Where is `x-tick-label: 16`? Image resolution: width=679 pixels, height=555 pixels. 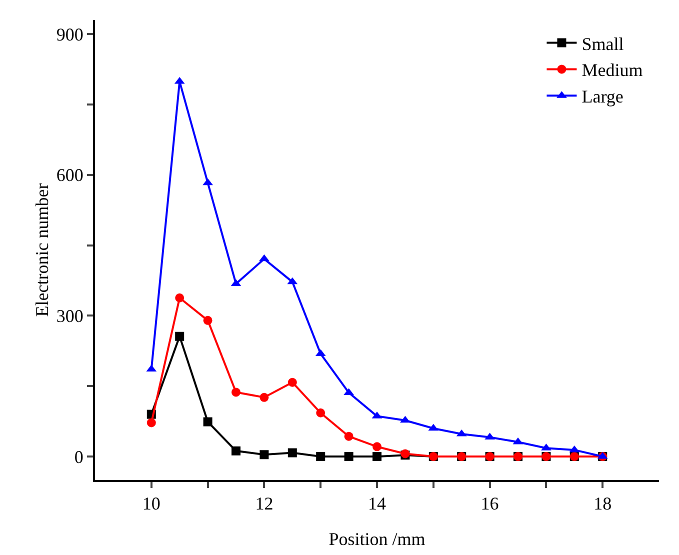
x-tick-label: 16 is located at coordinates (489, 504).